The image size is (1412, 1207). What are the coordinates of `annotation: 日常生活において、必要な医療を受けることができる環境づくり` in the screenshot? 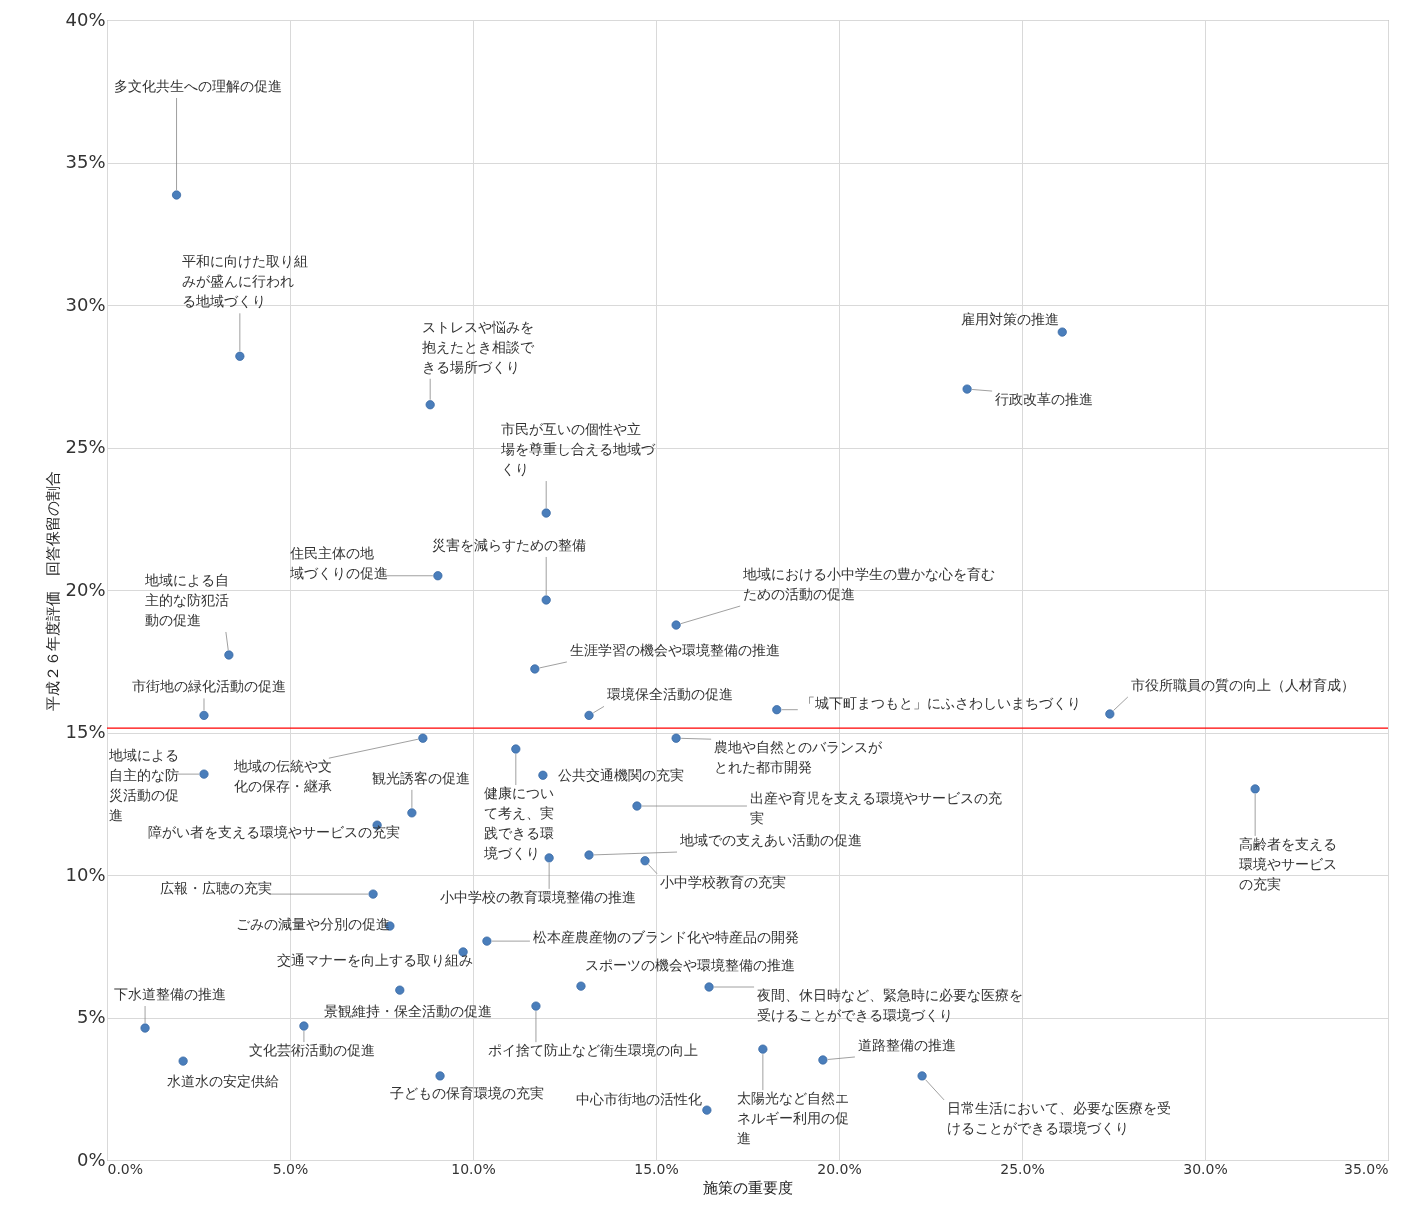 It's located at (1059, 1117).